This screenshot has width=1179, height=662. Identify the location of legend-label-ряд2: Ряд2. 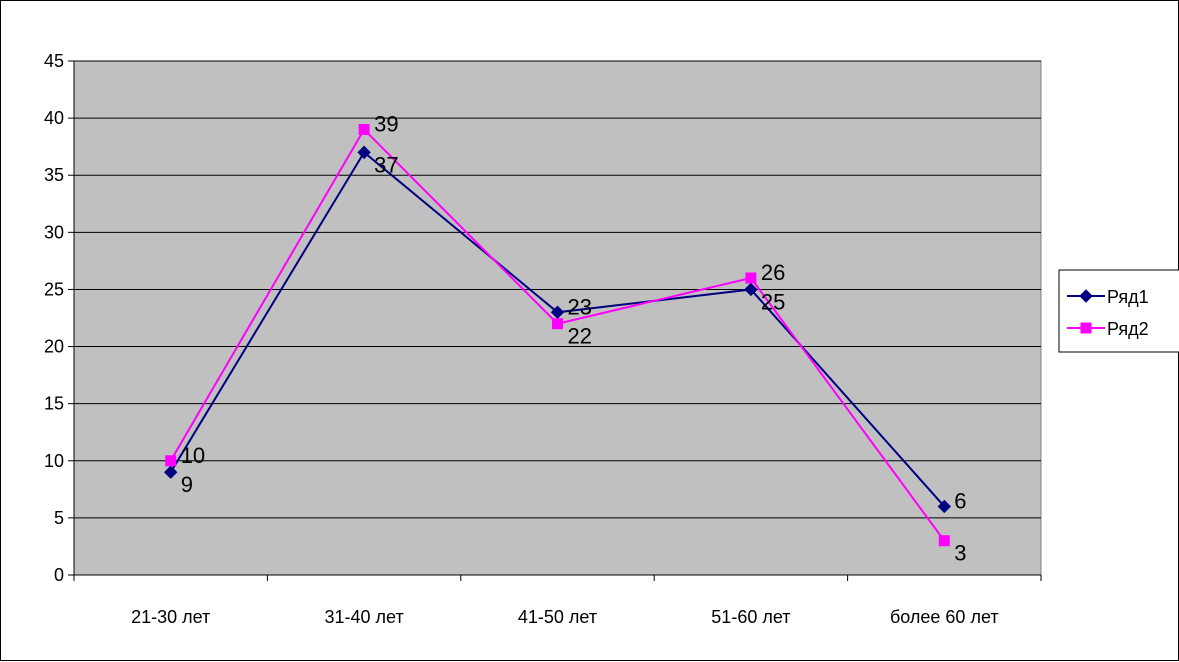
(1128, 329).